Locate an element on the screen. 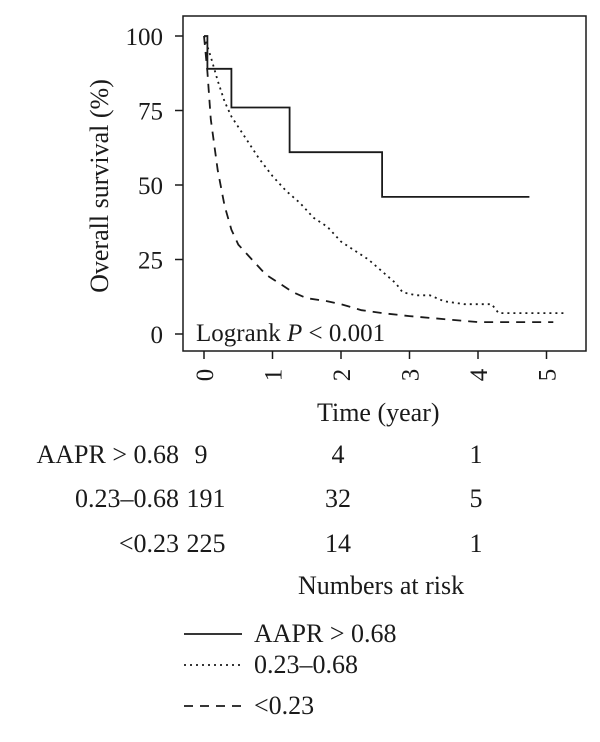 The image size is (600, 742). x-tick-label: 1 is located at coordinates (274, 375).